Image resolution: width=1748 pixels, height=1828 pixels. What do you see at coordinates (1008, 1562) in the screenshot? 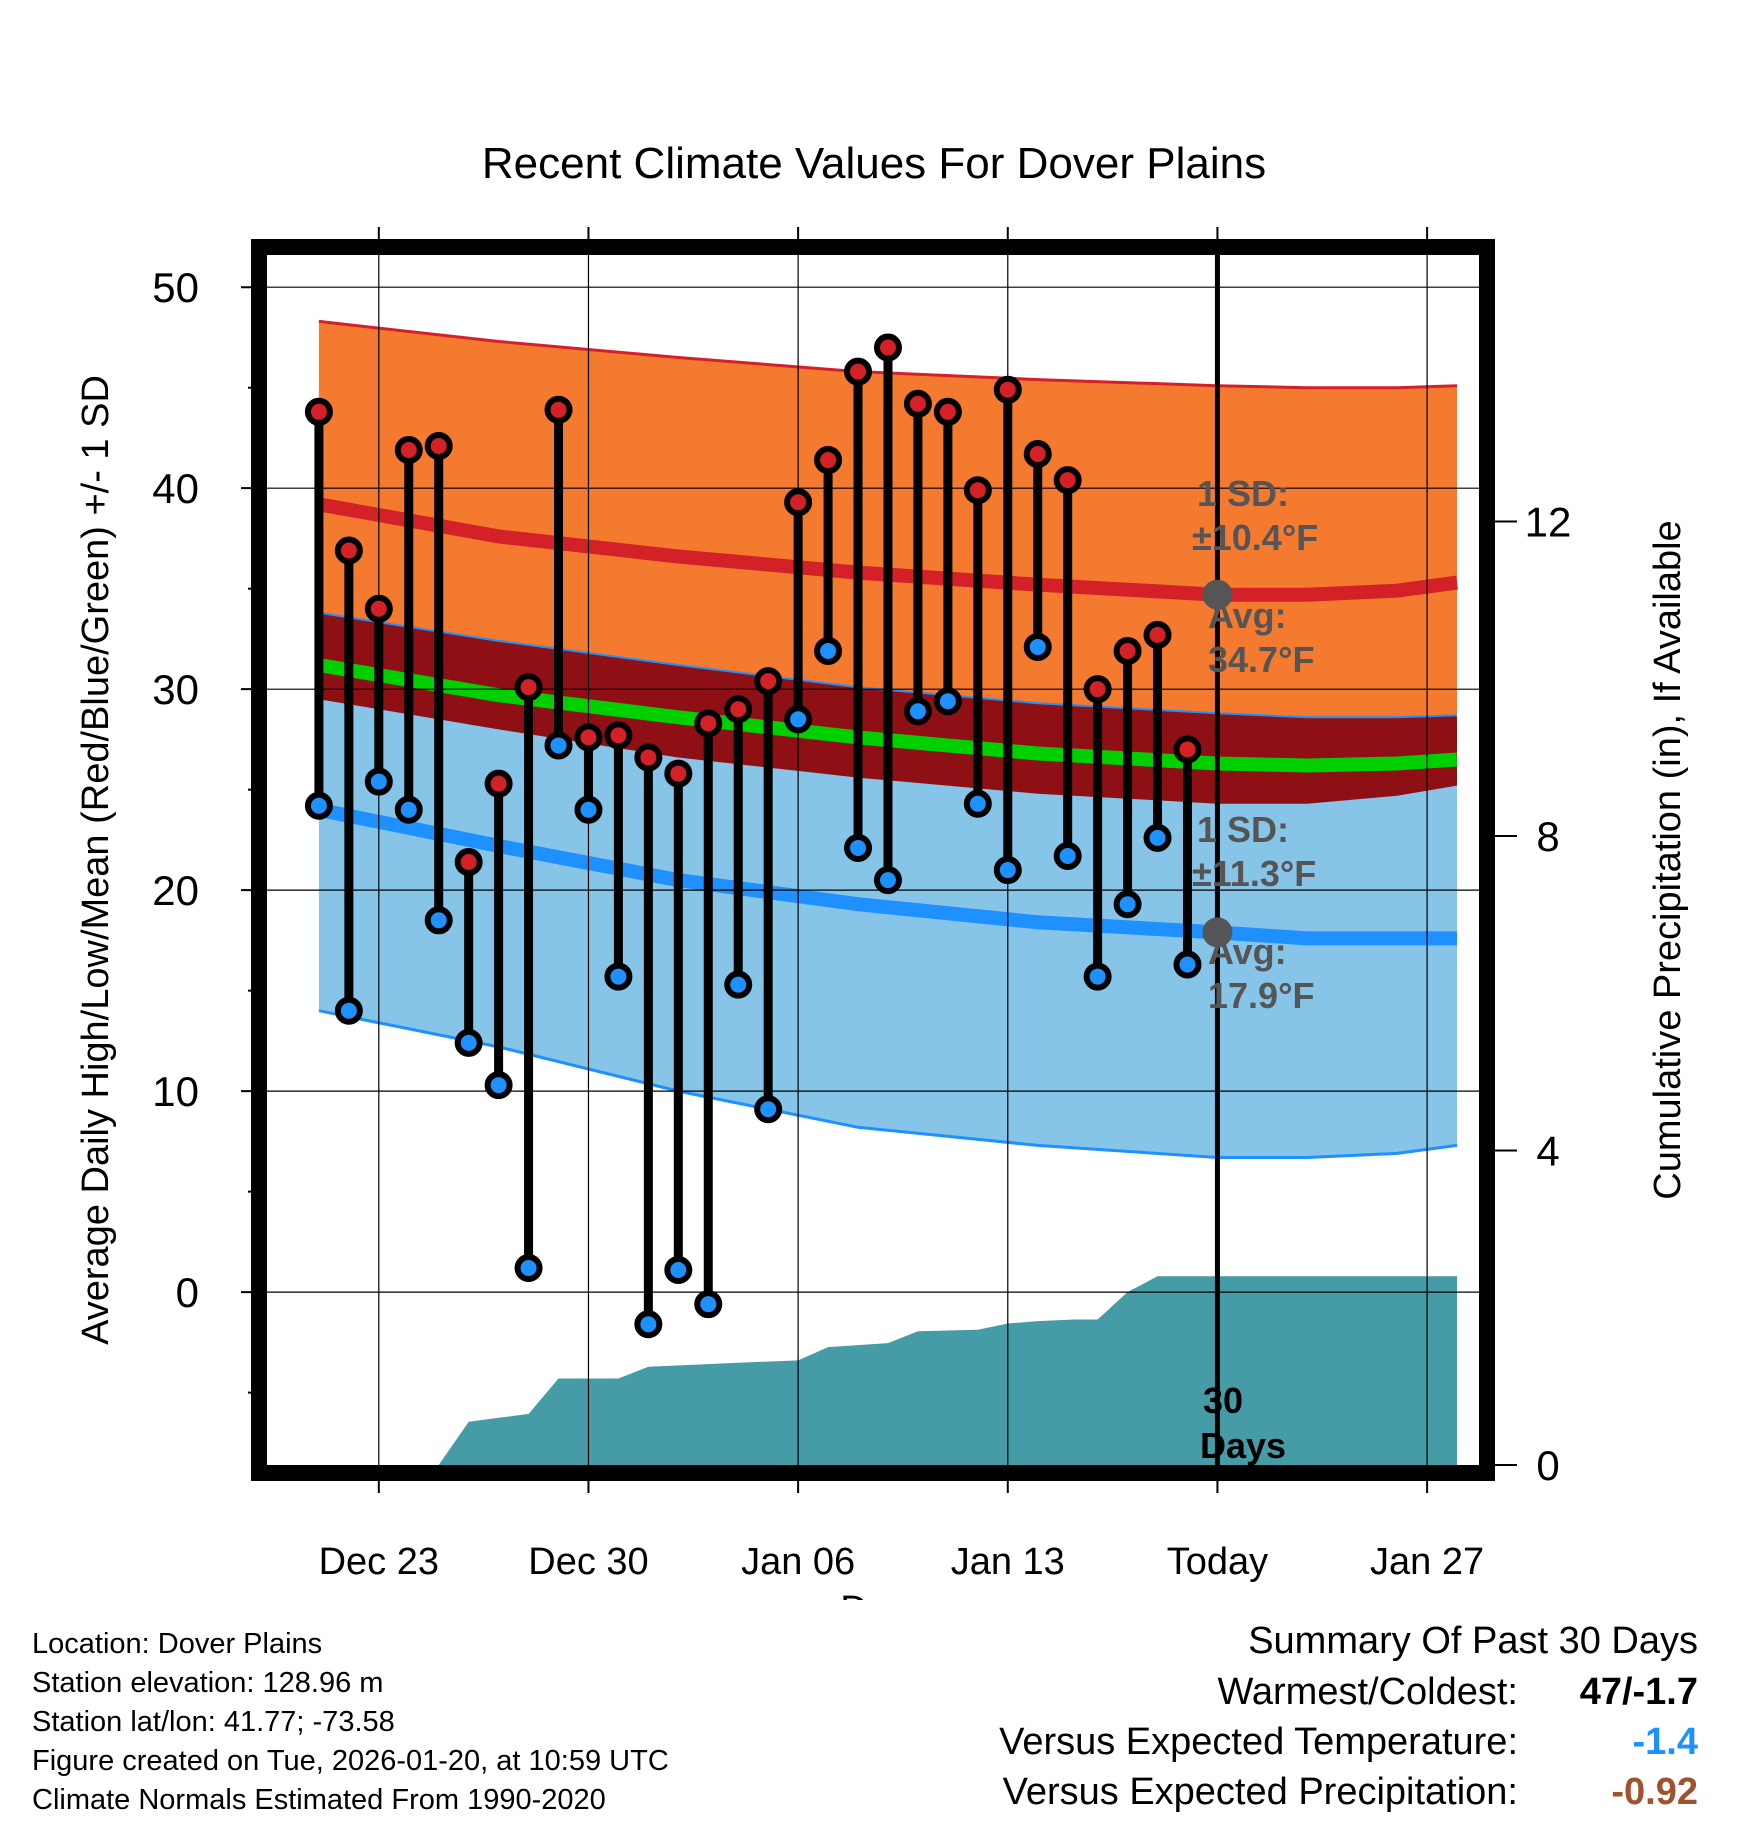
I see `x-tick-label: Jan 13` at bounding box center [1008, 1562].